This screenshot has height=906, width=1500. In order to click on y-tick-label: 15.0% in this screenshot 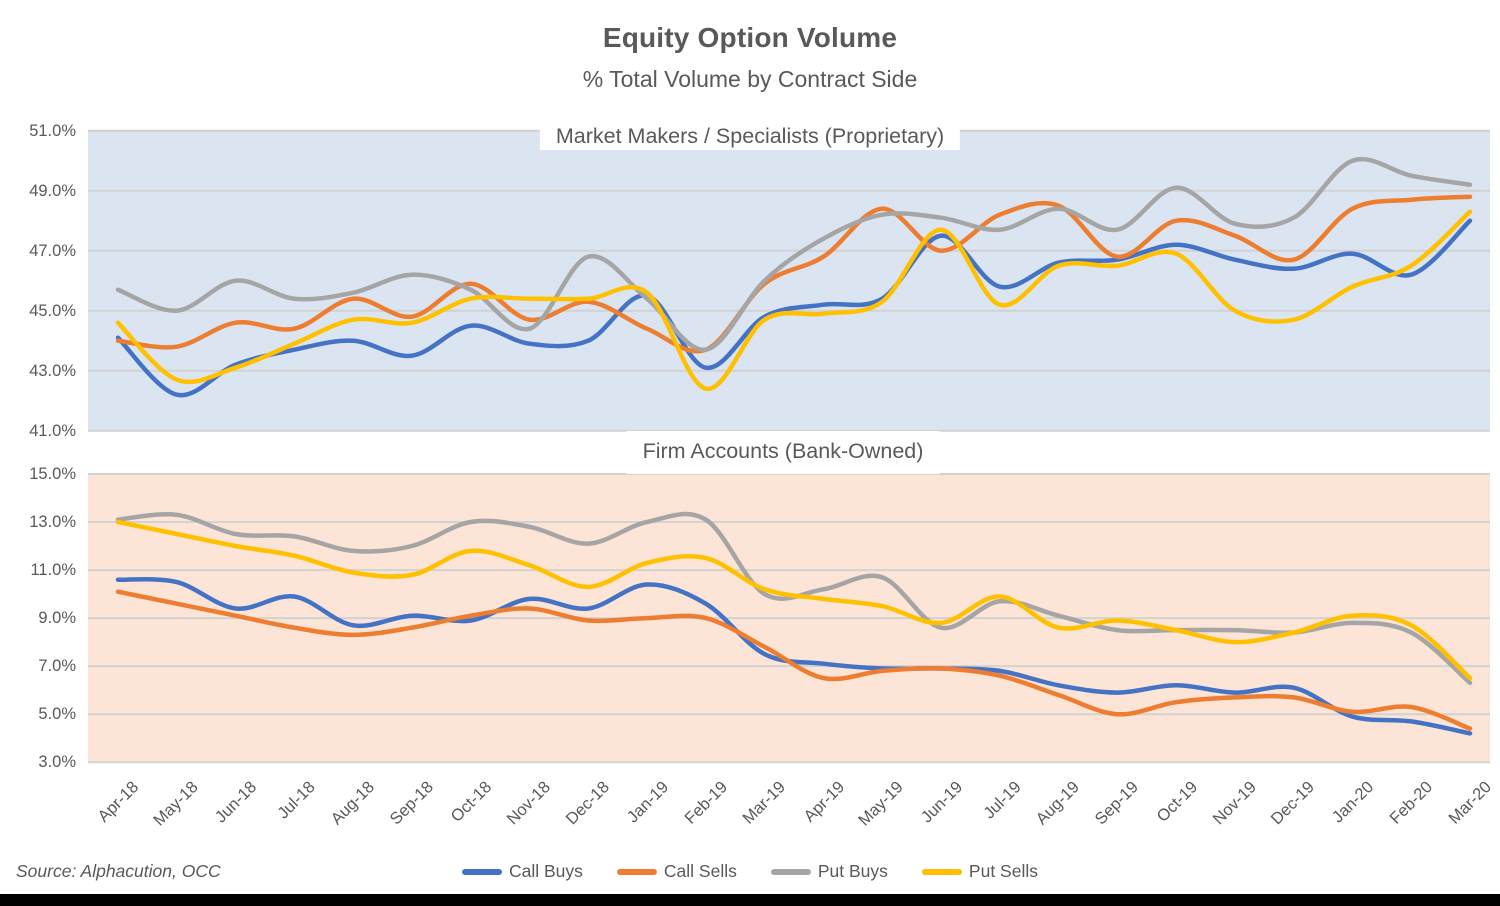, I will do `click(52, 474)`.